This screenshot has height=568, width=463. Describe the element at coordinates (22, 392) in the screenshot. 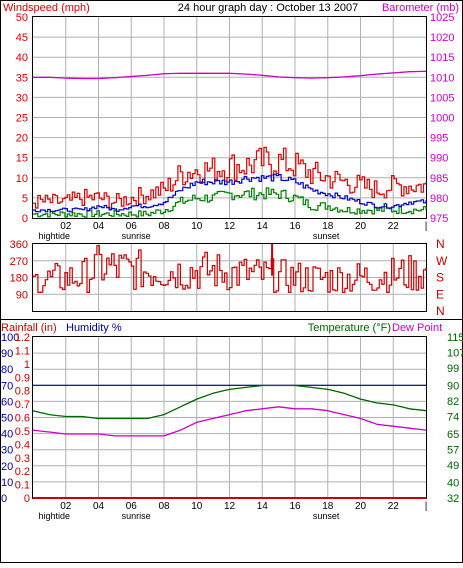

I see `rainfall-tick-label: 0.8` at that location.